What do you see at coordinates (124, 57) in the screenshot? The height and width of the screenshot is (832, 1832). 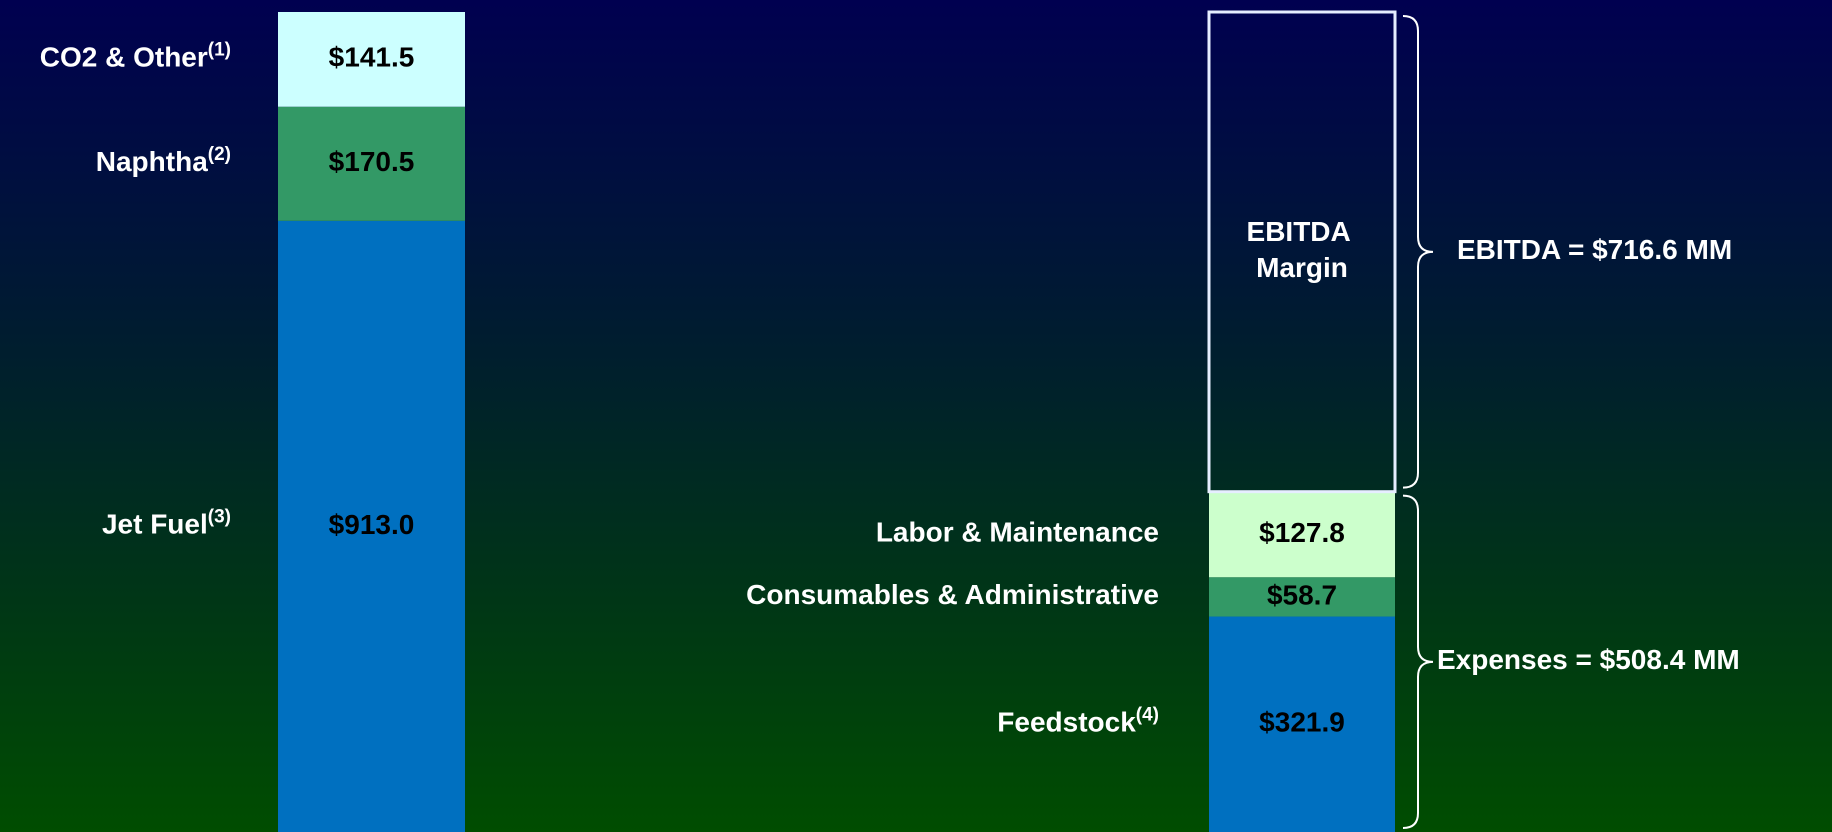 I see `segment-name: CO2 & Other` at bounding box center [124, 57].